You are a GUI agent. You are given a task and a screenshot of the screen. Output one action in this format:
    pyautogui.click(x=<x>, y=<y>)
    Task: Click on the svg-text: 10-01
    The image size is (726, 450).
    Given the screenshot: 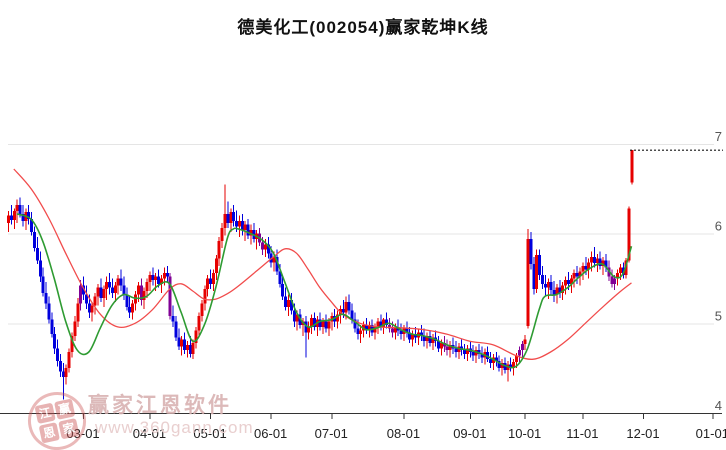 What is the action you would take?
    pyautogui.click(x=524, y=433)
    